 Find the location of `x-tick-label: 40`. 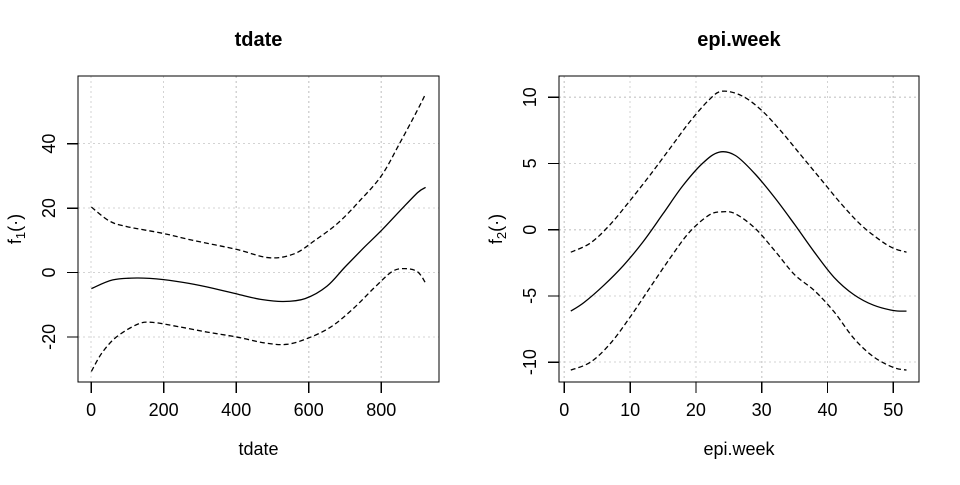

x-tick-label: 40 is located at coordinates (827, 410).